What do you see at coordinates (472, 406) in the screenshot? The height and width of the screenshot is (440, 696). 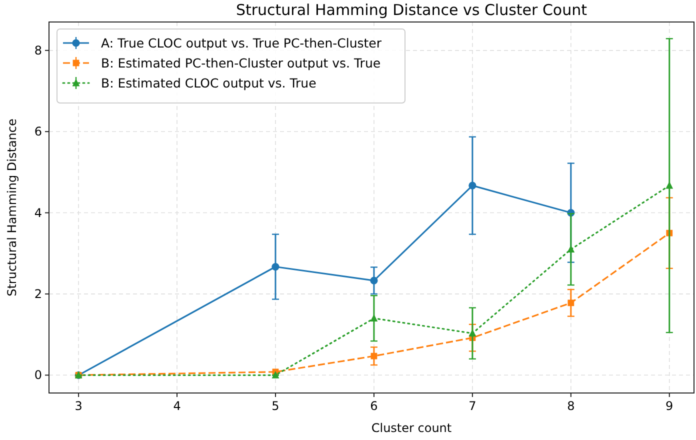 I see `x-tick-label: 7` at bounding box center [472, 406].